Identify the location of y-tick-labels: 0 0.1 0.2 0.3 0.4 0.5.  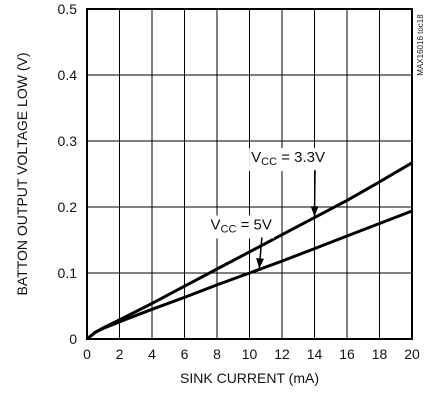
(68, 174).